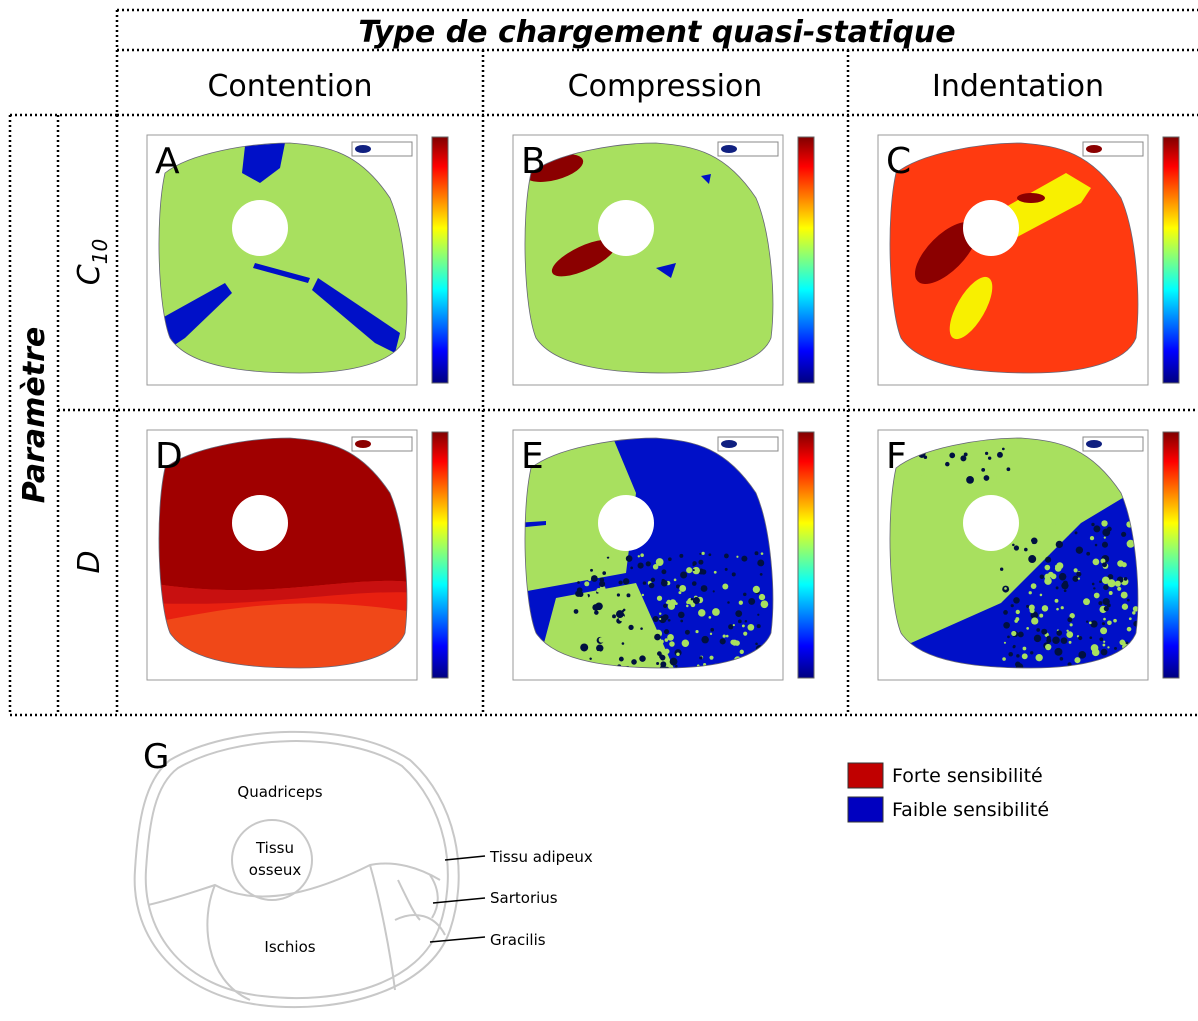 The image size is (1198, 1021). What do you see at coordinates (970, 810) in the screenshot?
I see `legend-label: Faible sensibilité` at bounding box center [970, 810].